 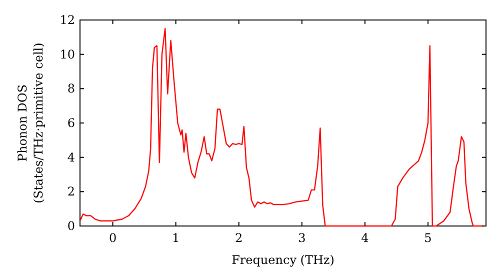 I want to click on x-tick-label: 0, so click(x=112, y=238).